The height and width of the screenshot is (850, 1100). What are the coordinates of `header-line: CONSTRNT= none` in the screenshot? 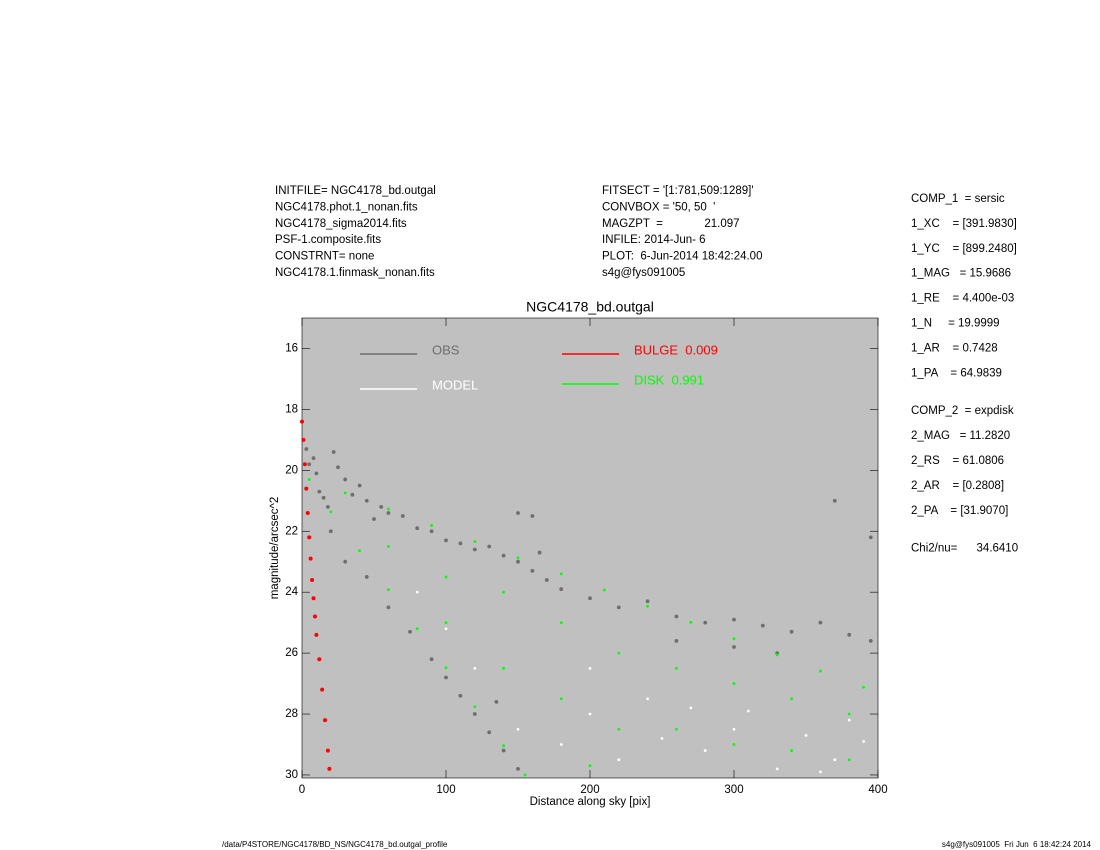 It's located at (324, 257).